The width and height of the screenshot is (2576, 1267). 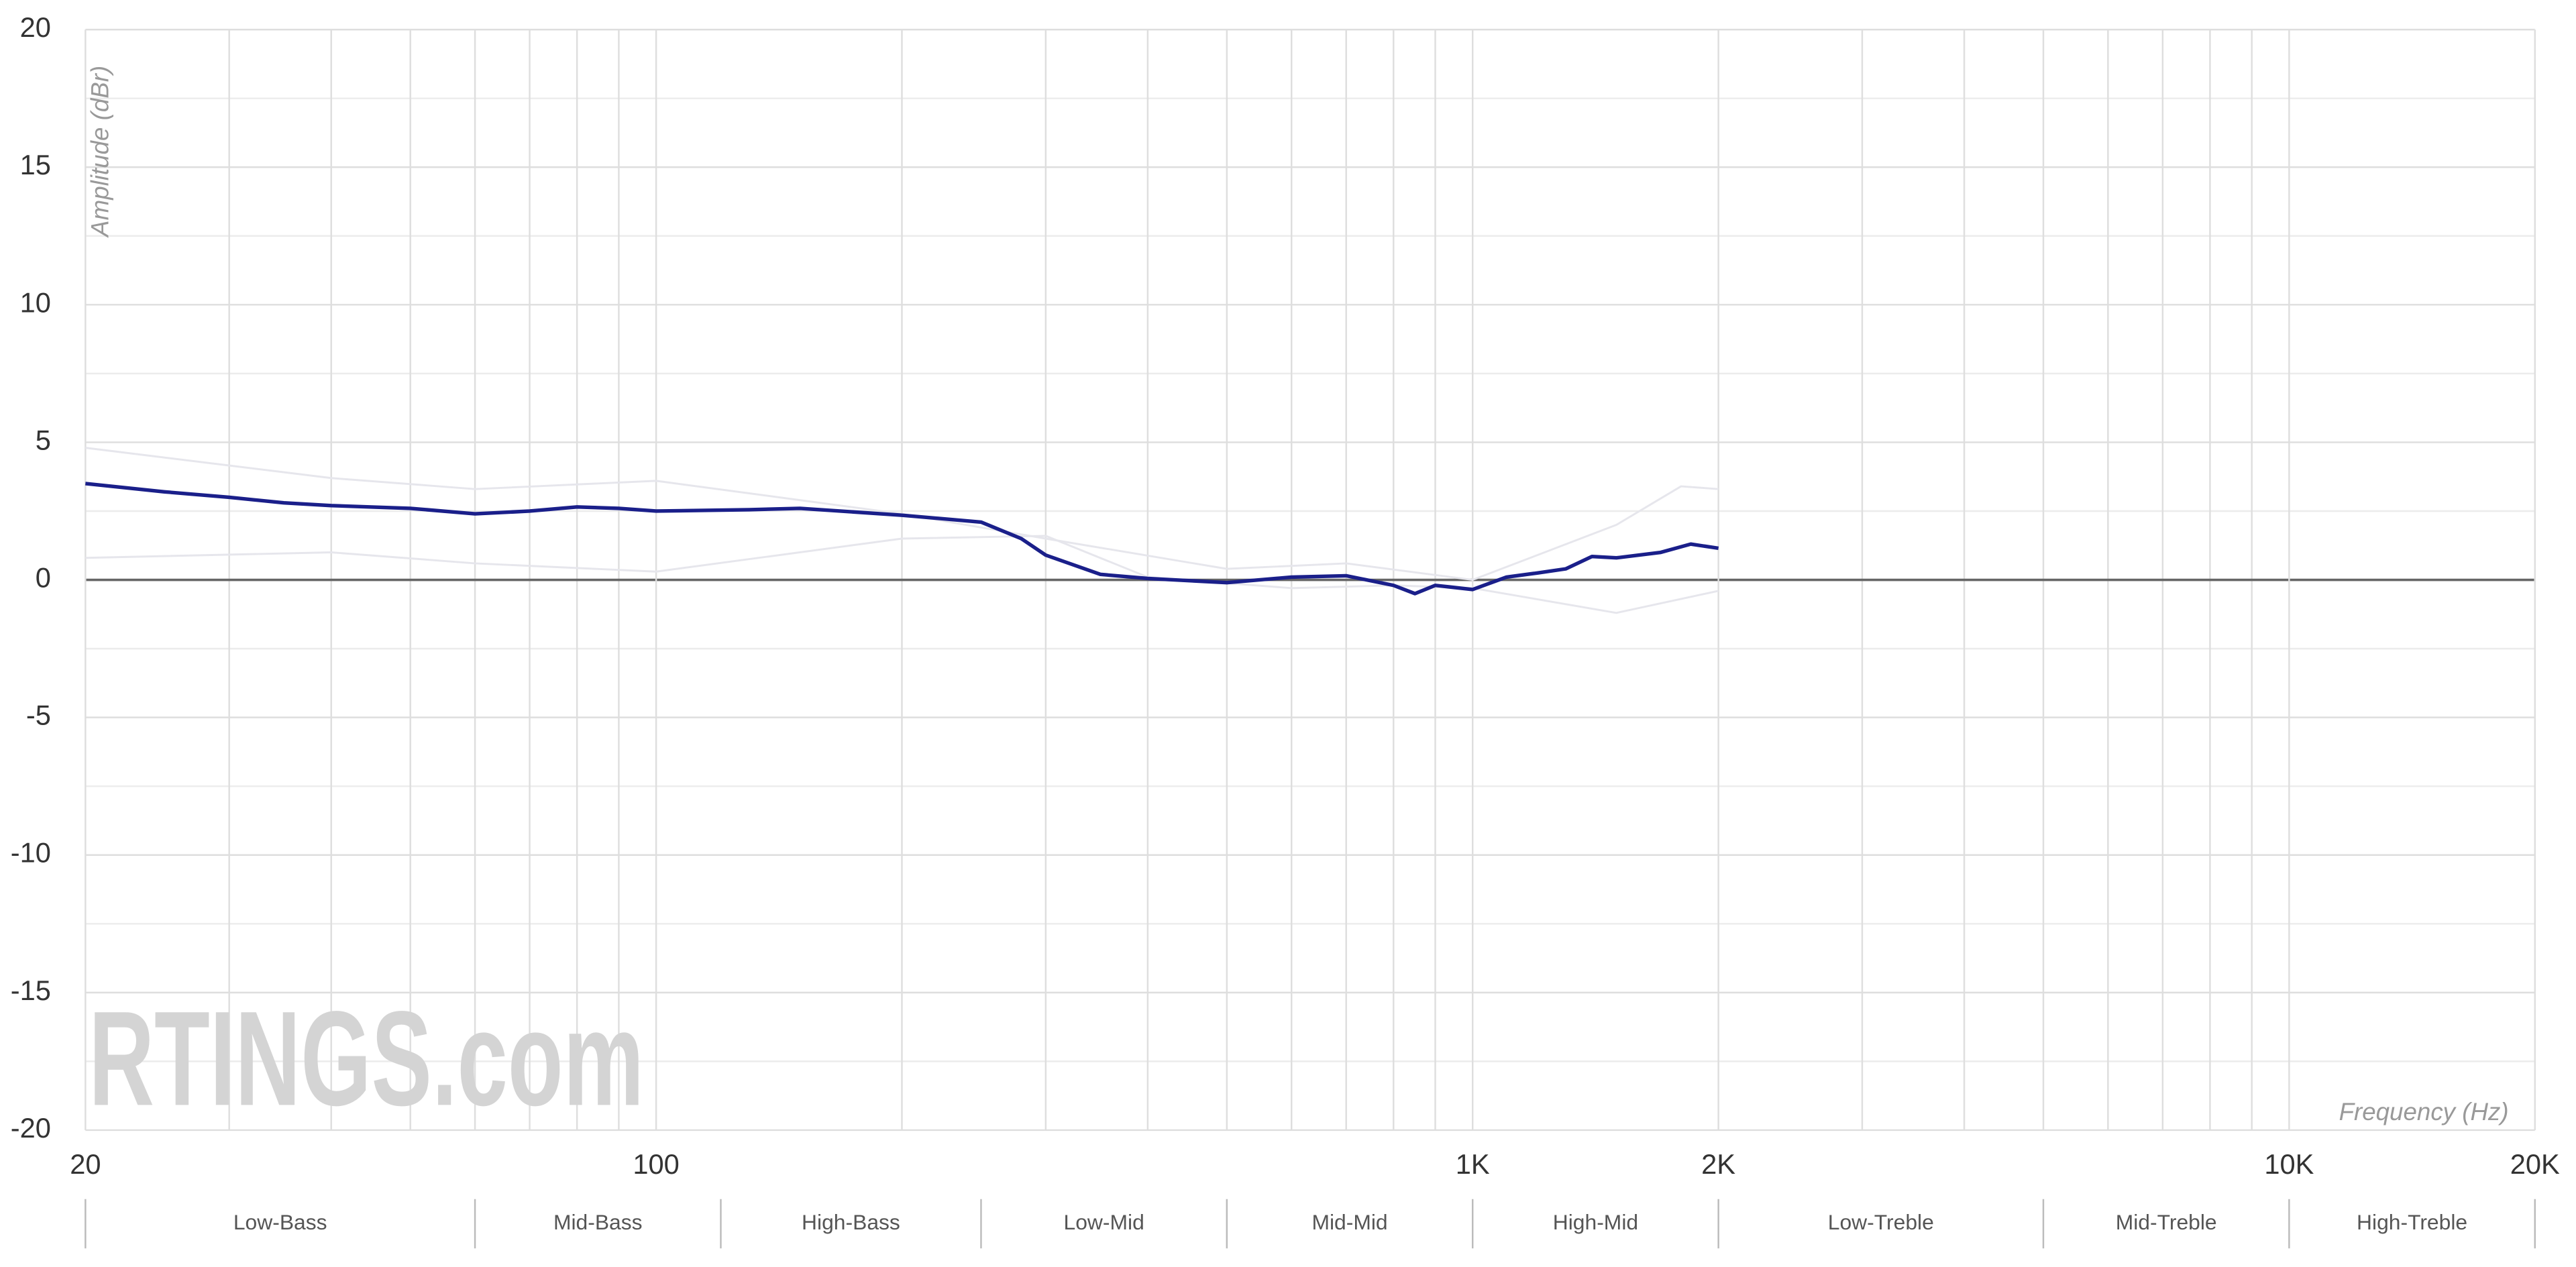 I want to click on y-tick-label: -15, so click(x=31, y=991).